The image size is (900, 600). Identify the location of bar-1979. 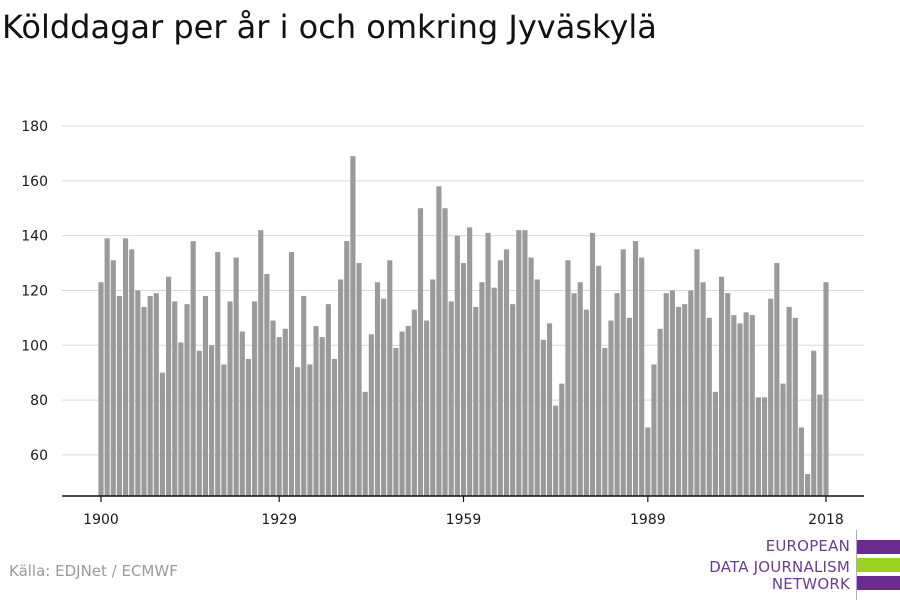
(586, 402).